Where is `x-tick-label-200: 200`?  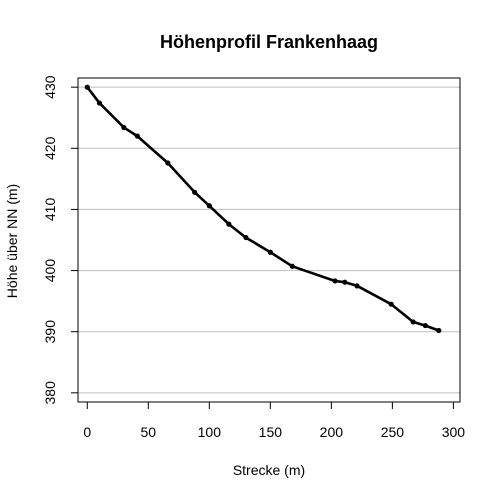 x-tick-label-200: 200 is located at coordinates (332, 432).